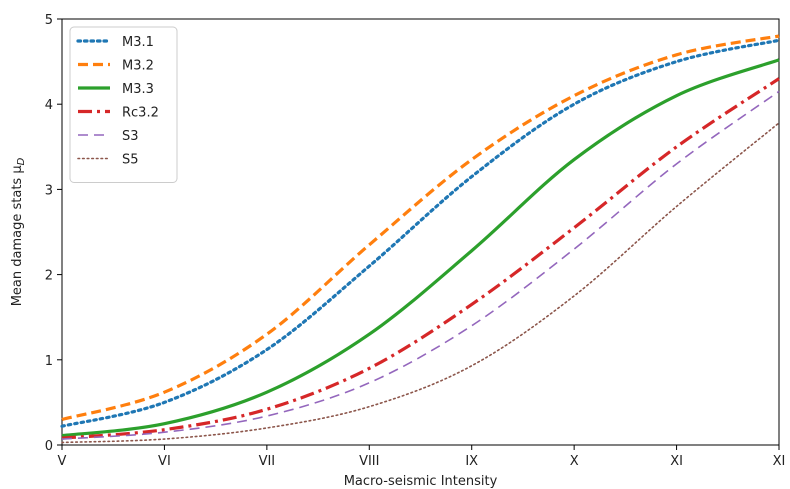 Image resolution: width=790 pixels, height=489 pixels. I want to click on legend-label: M3.1, so click(138, 42).